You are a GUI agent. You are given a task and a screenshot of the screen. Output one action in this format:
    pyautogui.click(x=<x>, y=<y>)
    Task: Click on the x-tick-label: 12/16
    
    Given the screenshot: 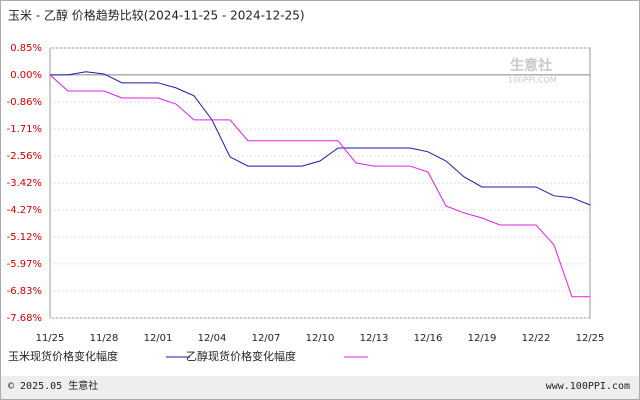 What is the action you would take?
    pyautogui.click(x=428, y=338)
    